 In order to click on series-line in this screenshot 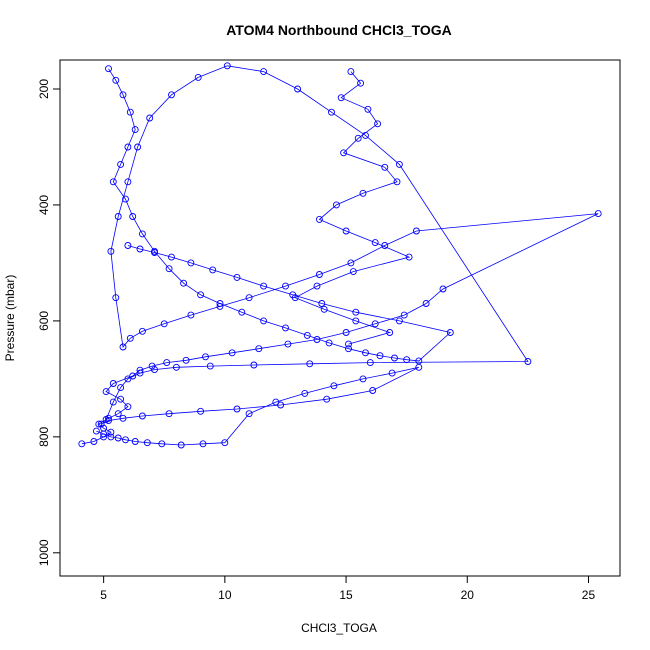, I will do `click(257, 406)`.